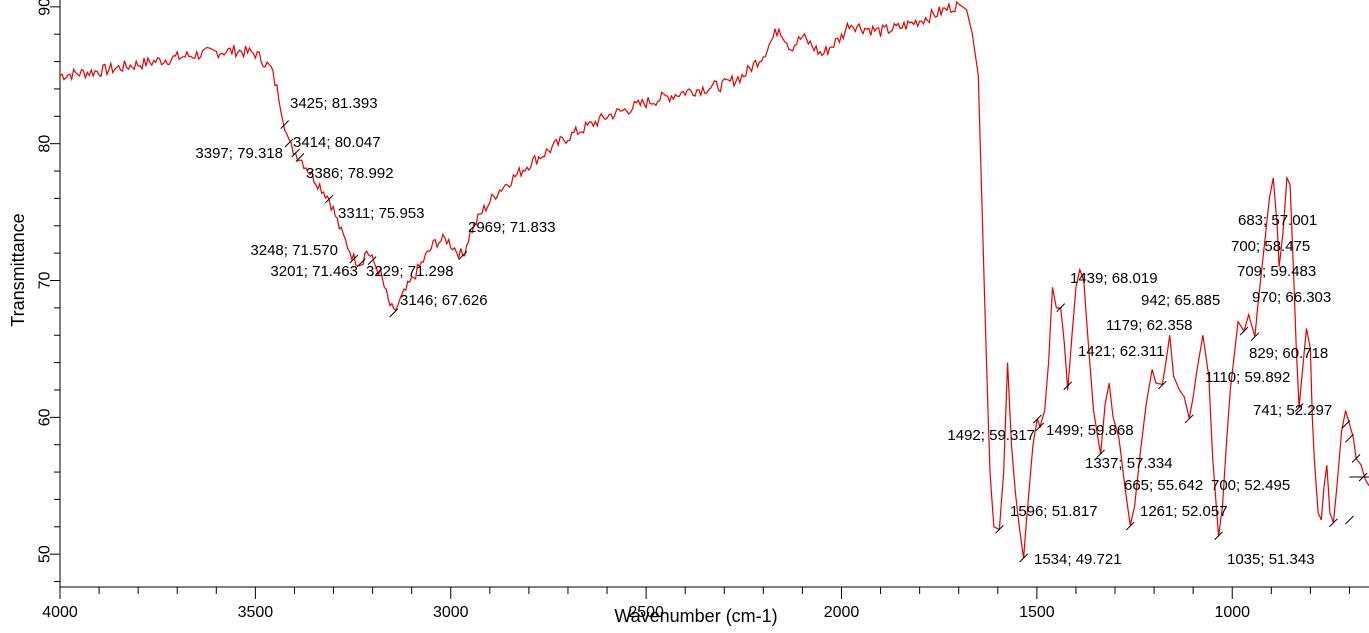 This screenshot has width=1369, height=633. Describe the element at coordinates (1291, 297) in the screenshot. I see `peak-label: 970; 66.303` at that location.